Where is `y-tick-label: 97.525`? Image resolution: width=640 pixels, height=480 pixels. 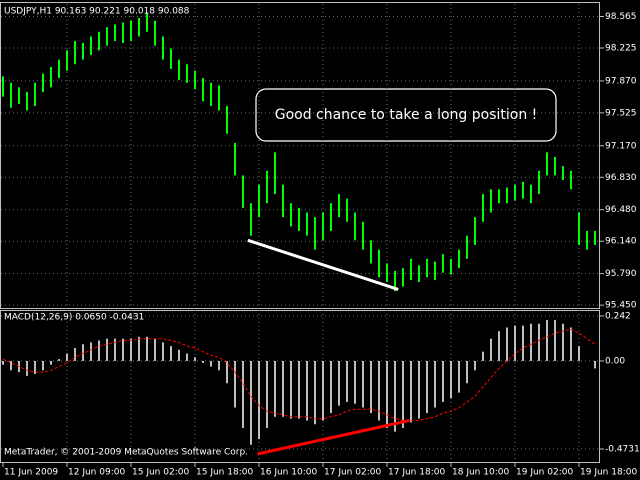 y-tick-label: 97.525 is located at coordinates (621, 113).